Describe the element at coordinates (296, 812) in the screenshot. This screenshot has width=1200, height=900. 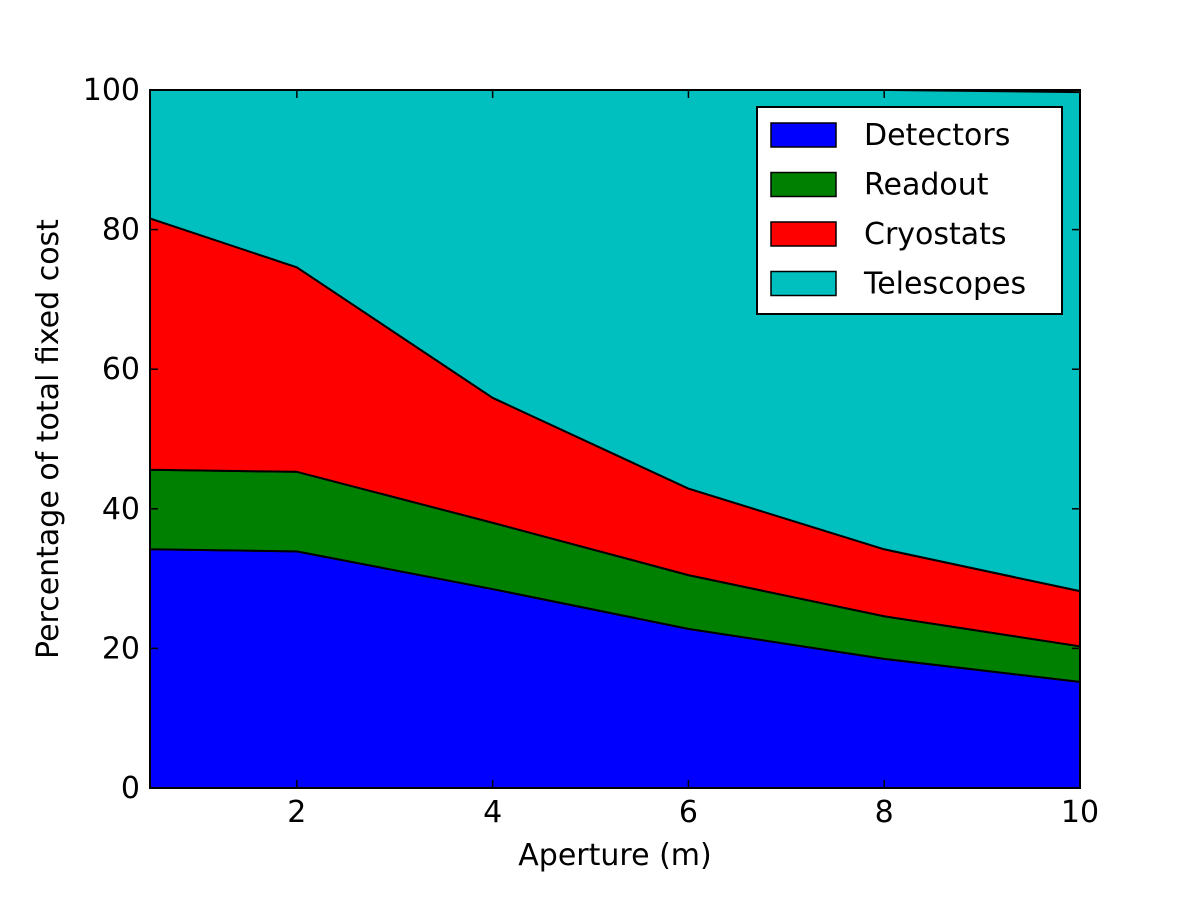
I see `x-tick-label-2: 2` at that location.